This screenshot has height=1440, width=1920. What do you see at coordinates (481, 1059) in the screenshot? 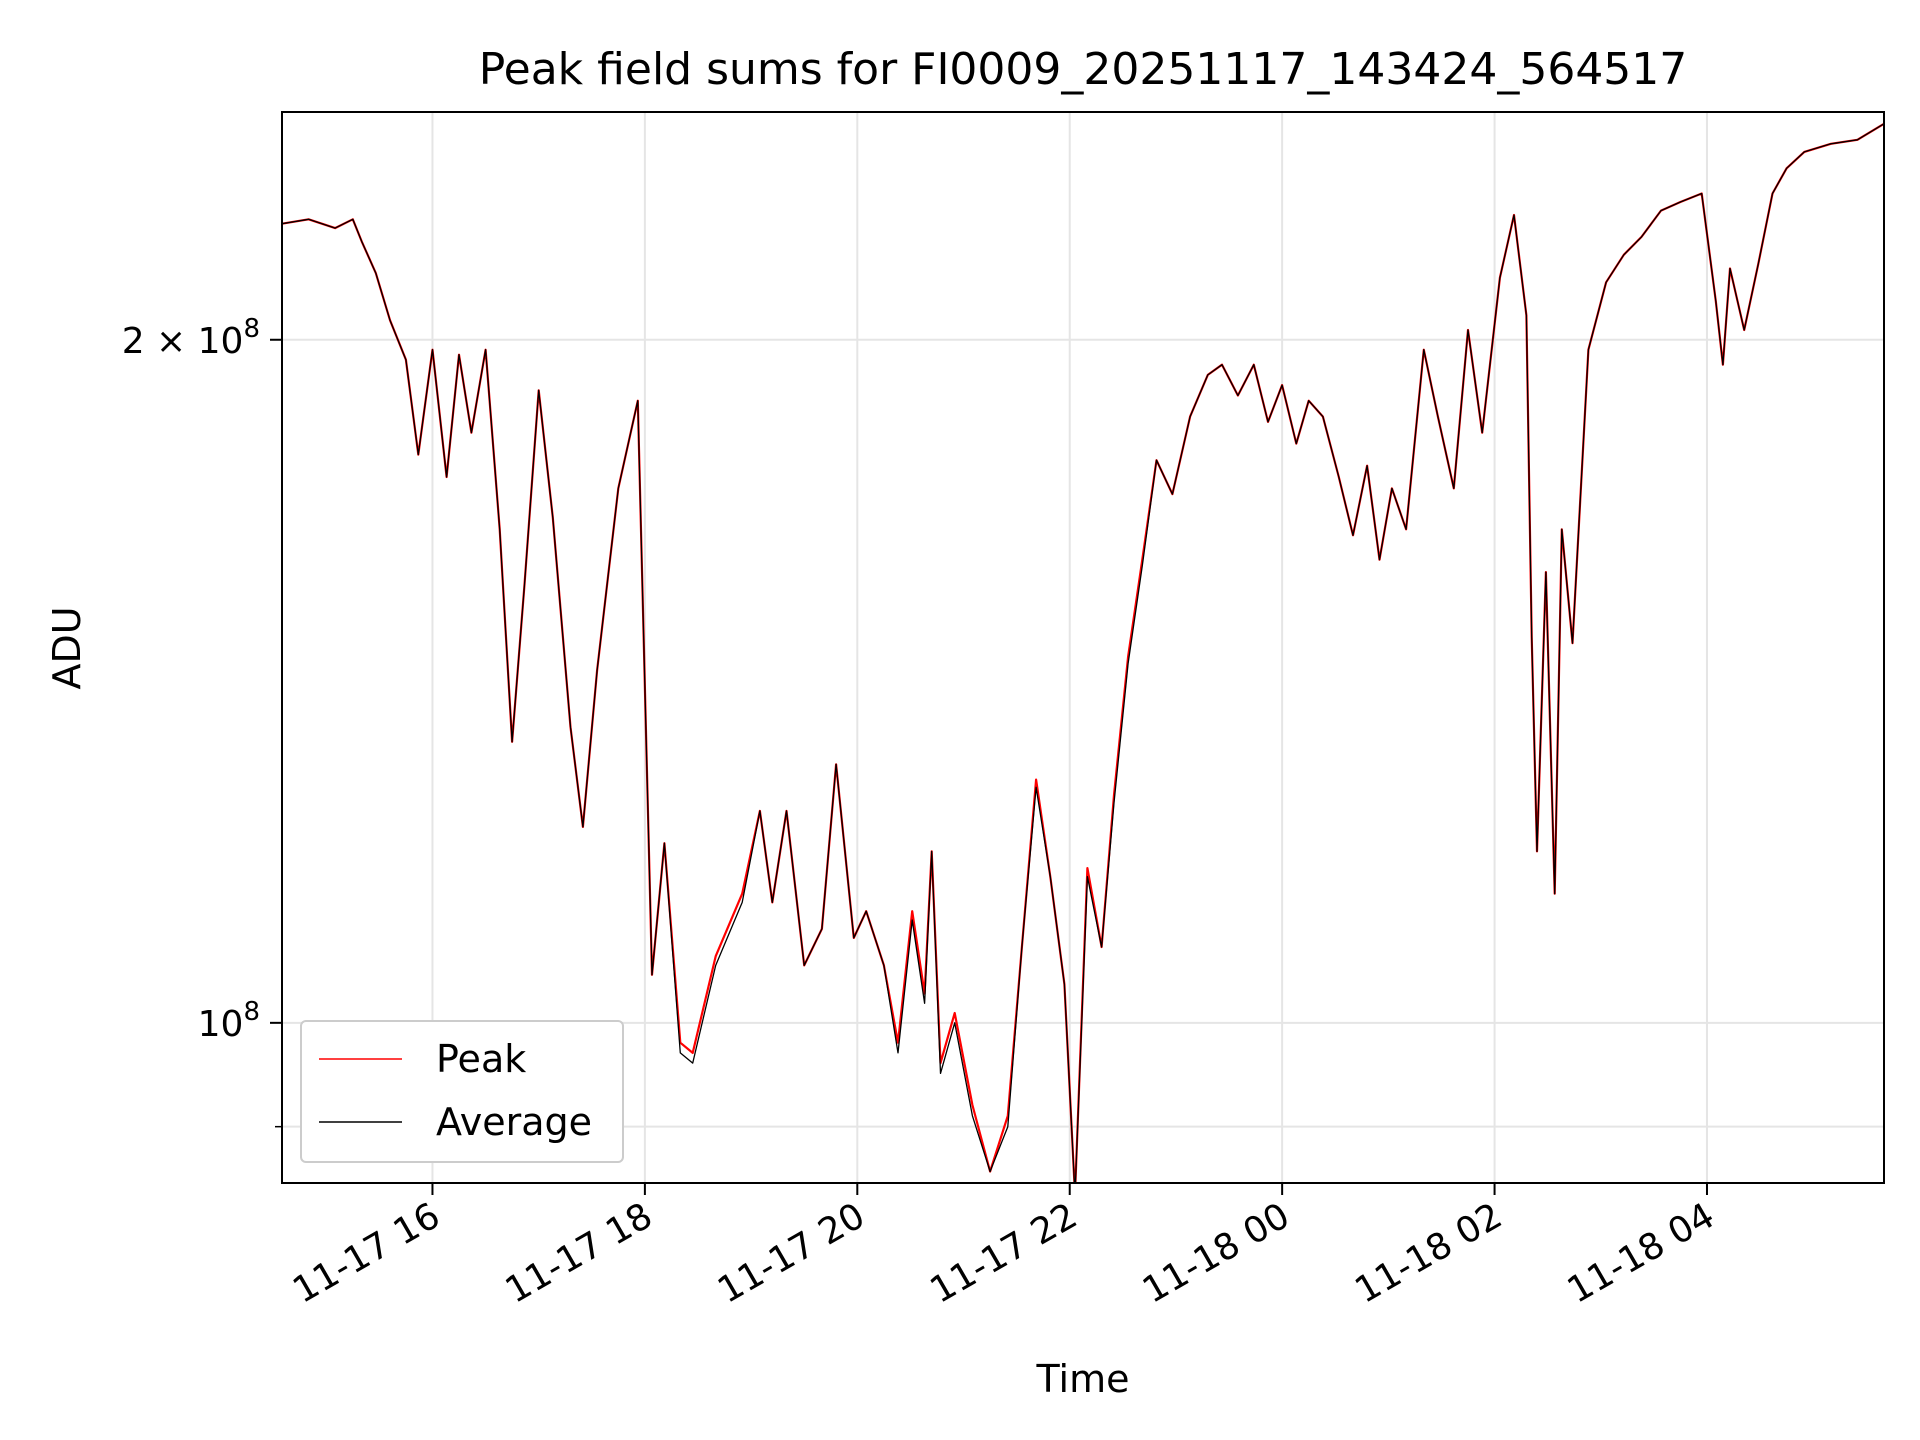
I see `legend-label-peak: Peak` at bounding box center [481, 1059].